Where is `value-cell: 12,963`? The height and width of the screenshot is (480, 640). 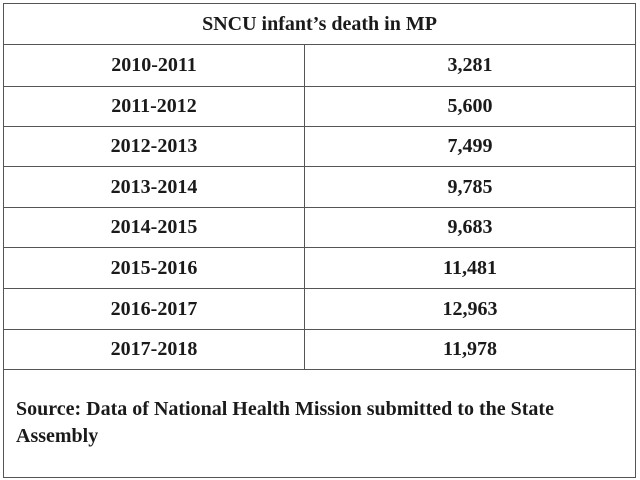
value-cell: 12,963 is located at coordinates (470, 308).